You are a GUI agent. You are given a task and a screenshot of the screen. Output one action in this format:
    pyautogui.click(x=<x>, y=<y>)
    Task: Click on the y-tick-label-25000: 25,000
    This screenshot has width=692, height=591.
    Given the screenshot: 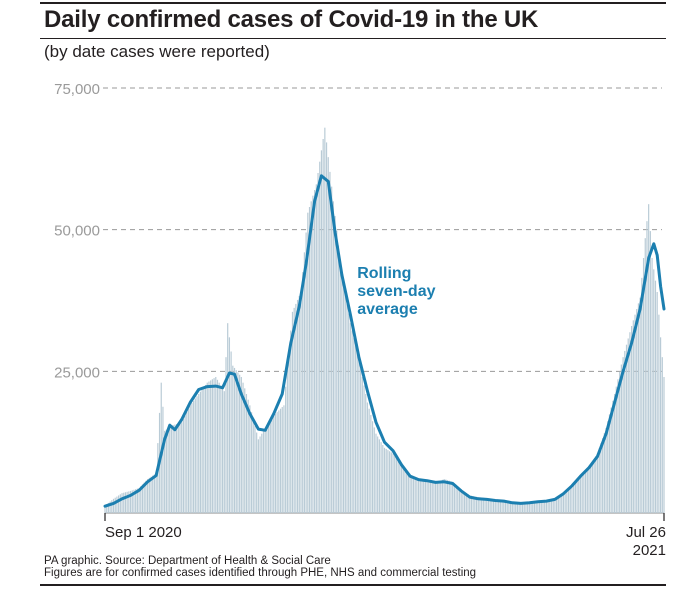 What is the action you would take?
    pyautogui.click(x=77, y=372)
    